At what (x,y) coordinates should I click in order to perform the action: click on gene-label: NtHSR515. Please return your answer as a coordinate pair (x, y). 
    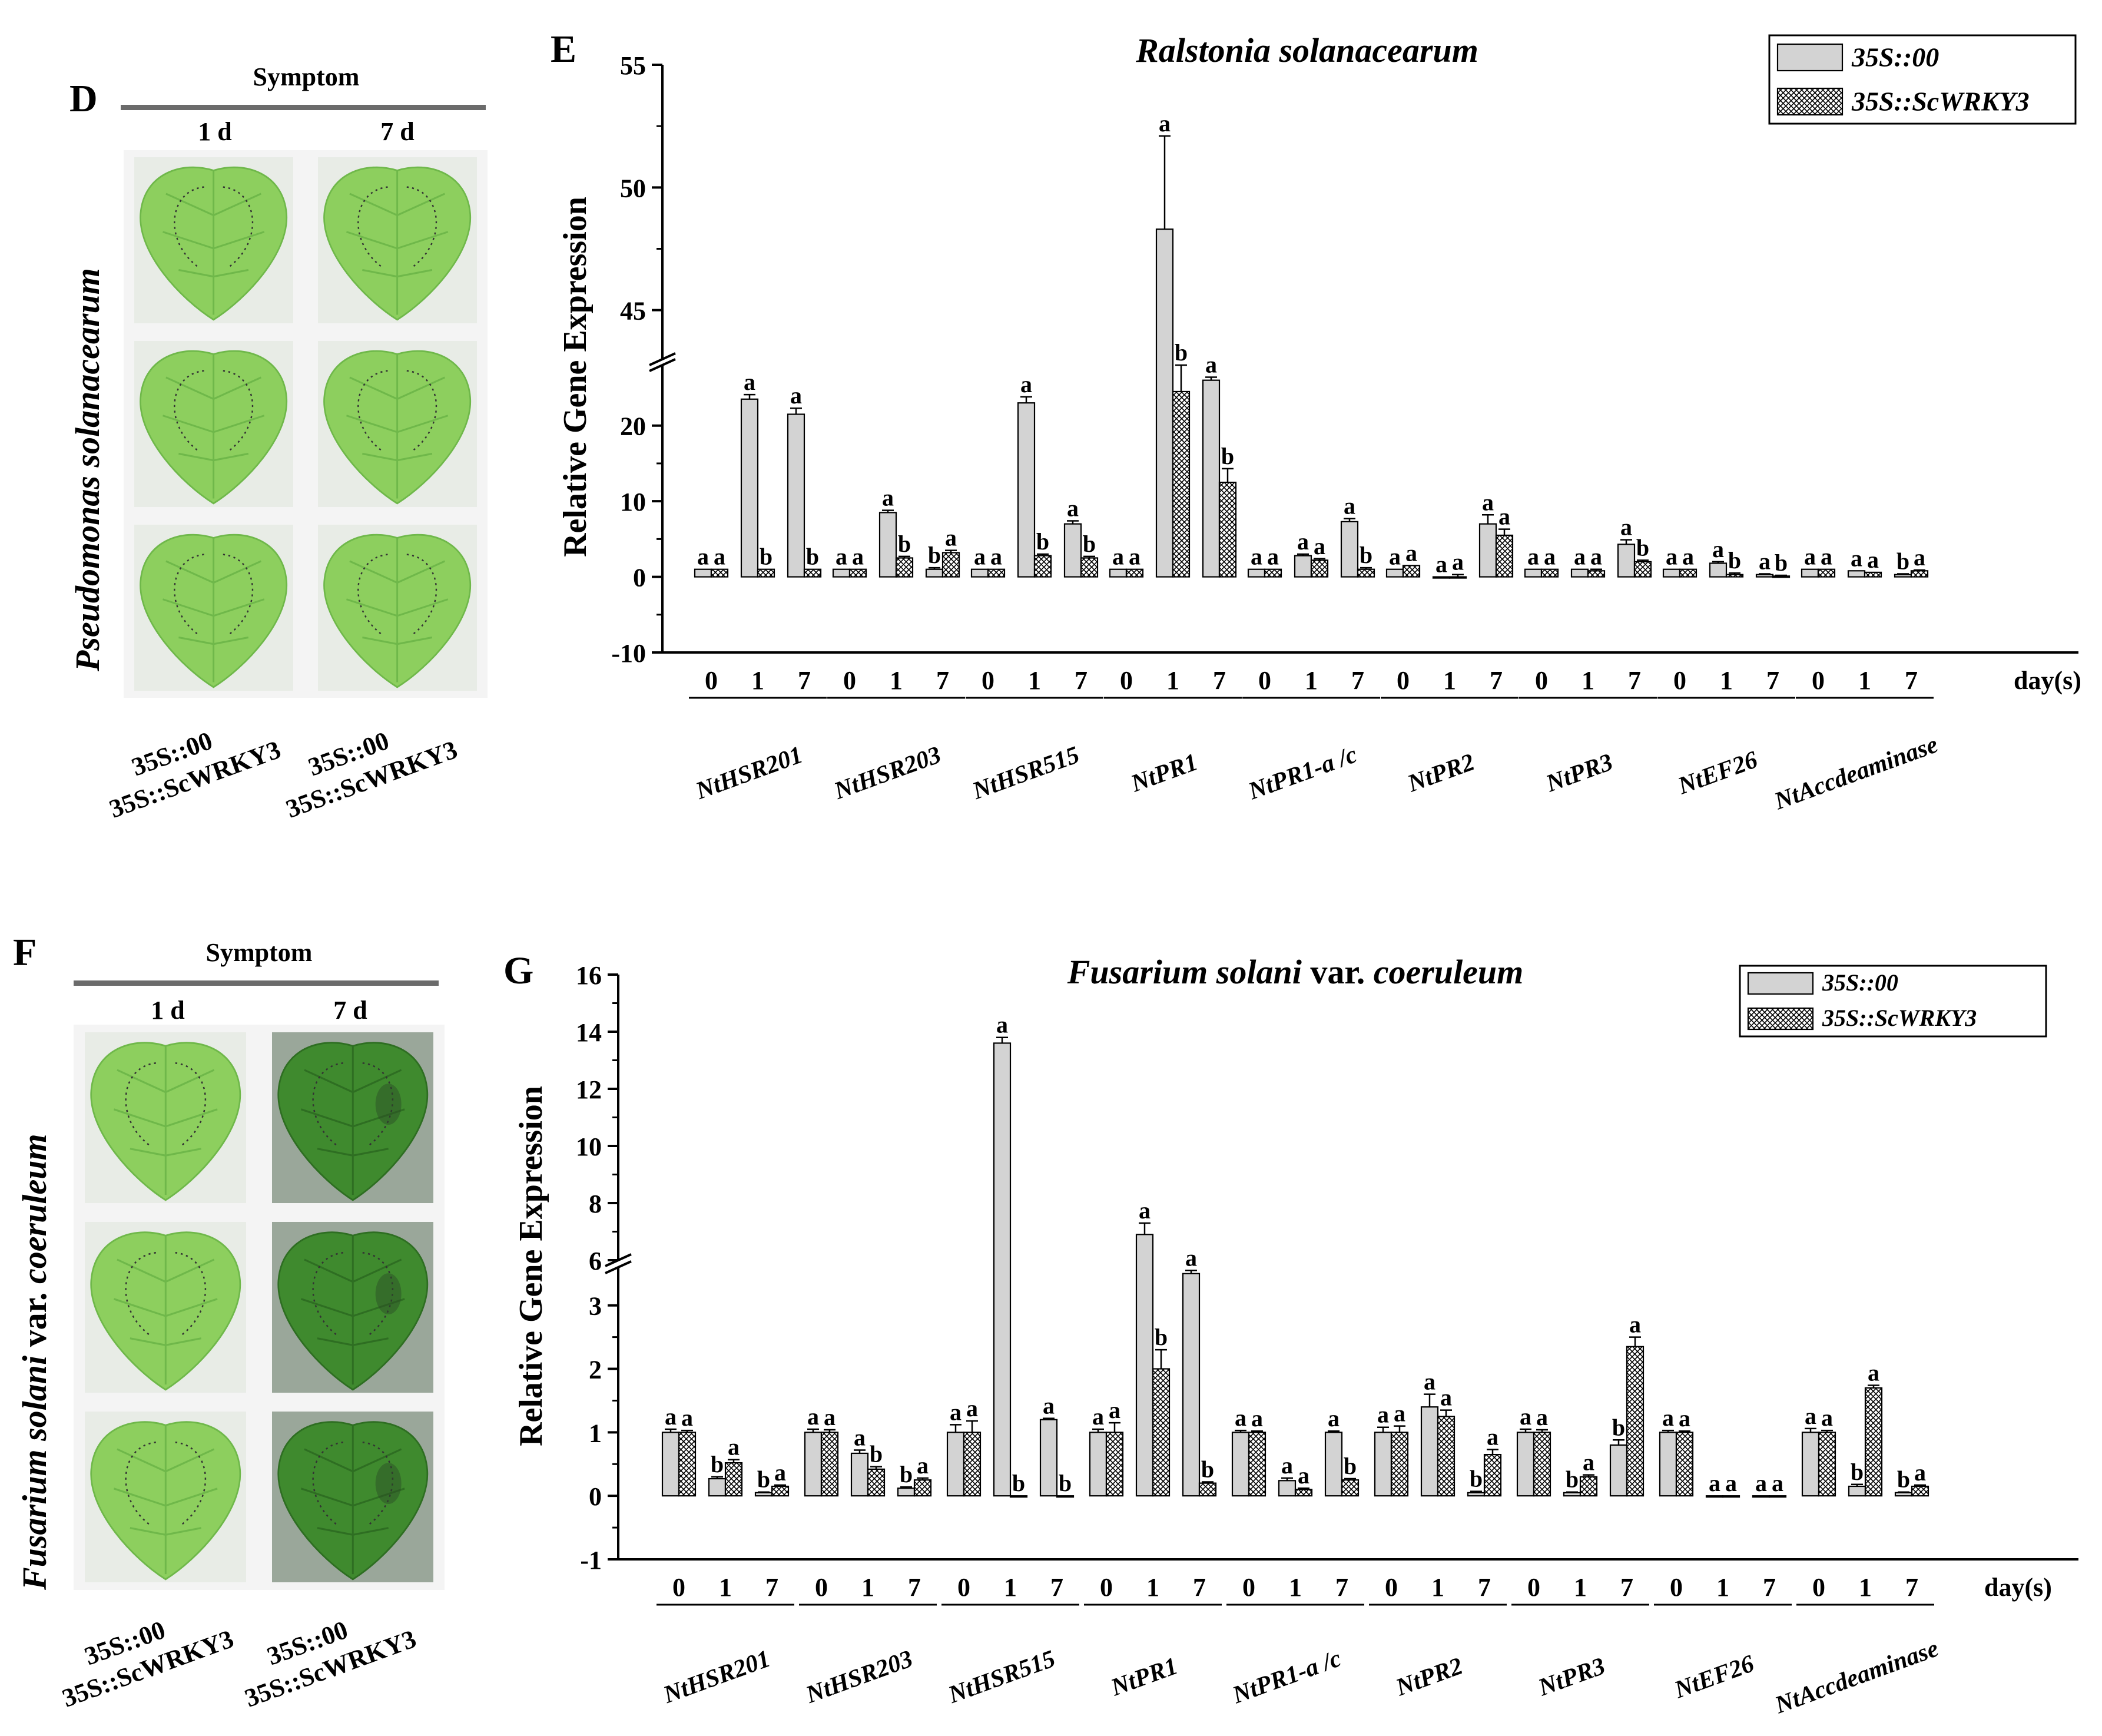
    Looking at the image, I should click on (1026, 773).